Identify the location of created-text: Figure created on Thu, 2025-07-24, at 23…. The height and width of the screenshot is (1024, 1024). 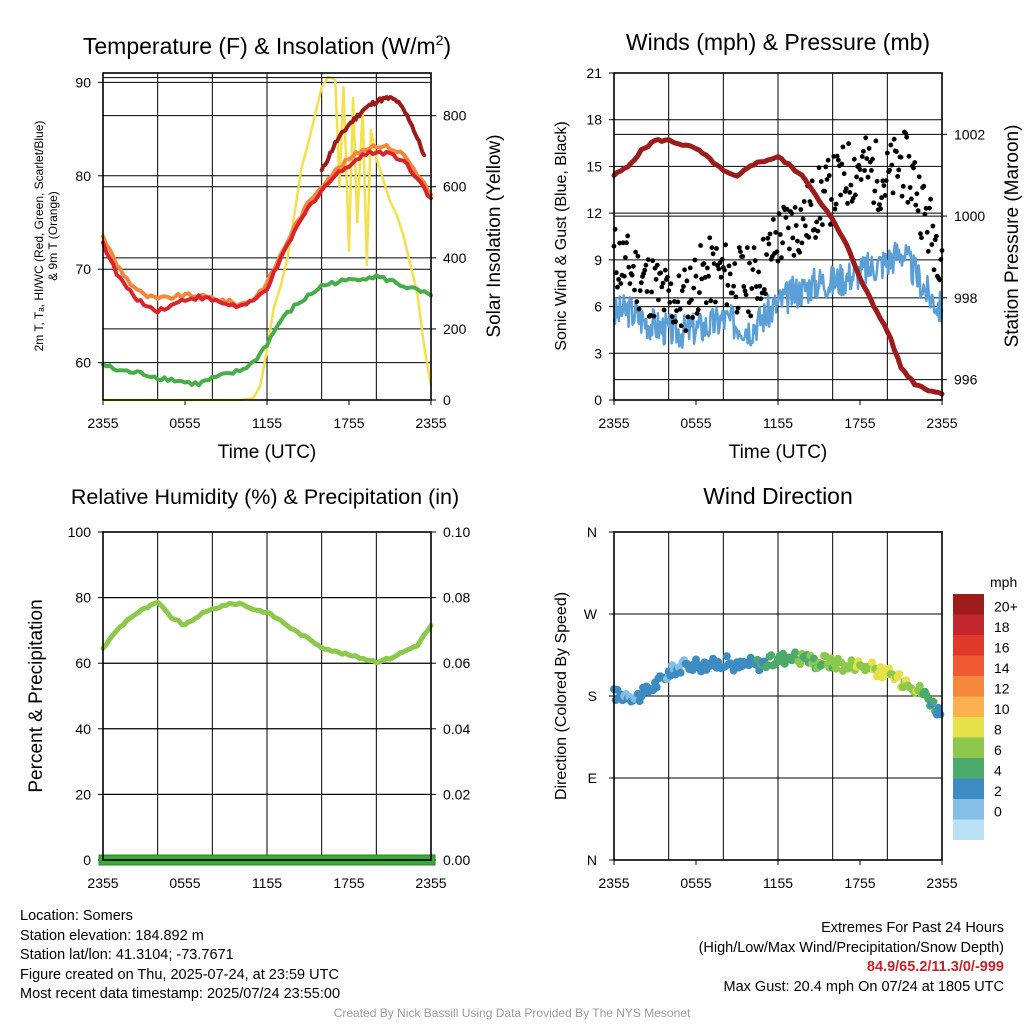
(179, 974).